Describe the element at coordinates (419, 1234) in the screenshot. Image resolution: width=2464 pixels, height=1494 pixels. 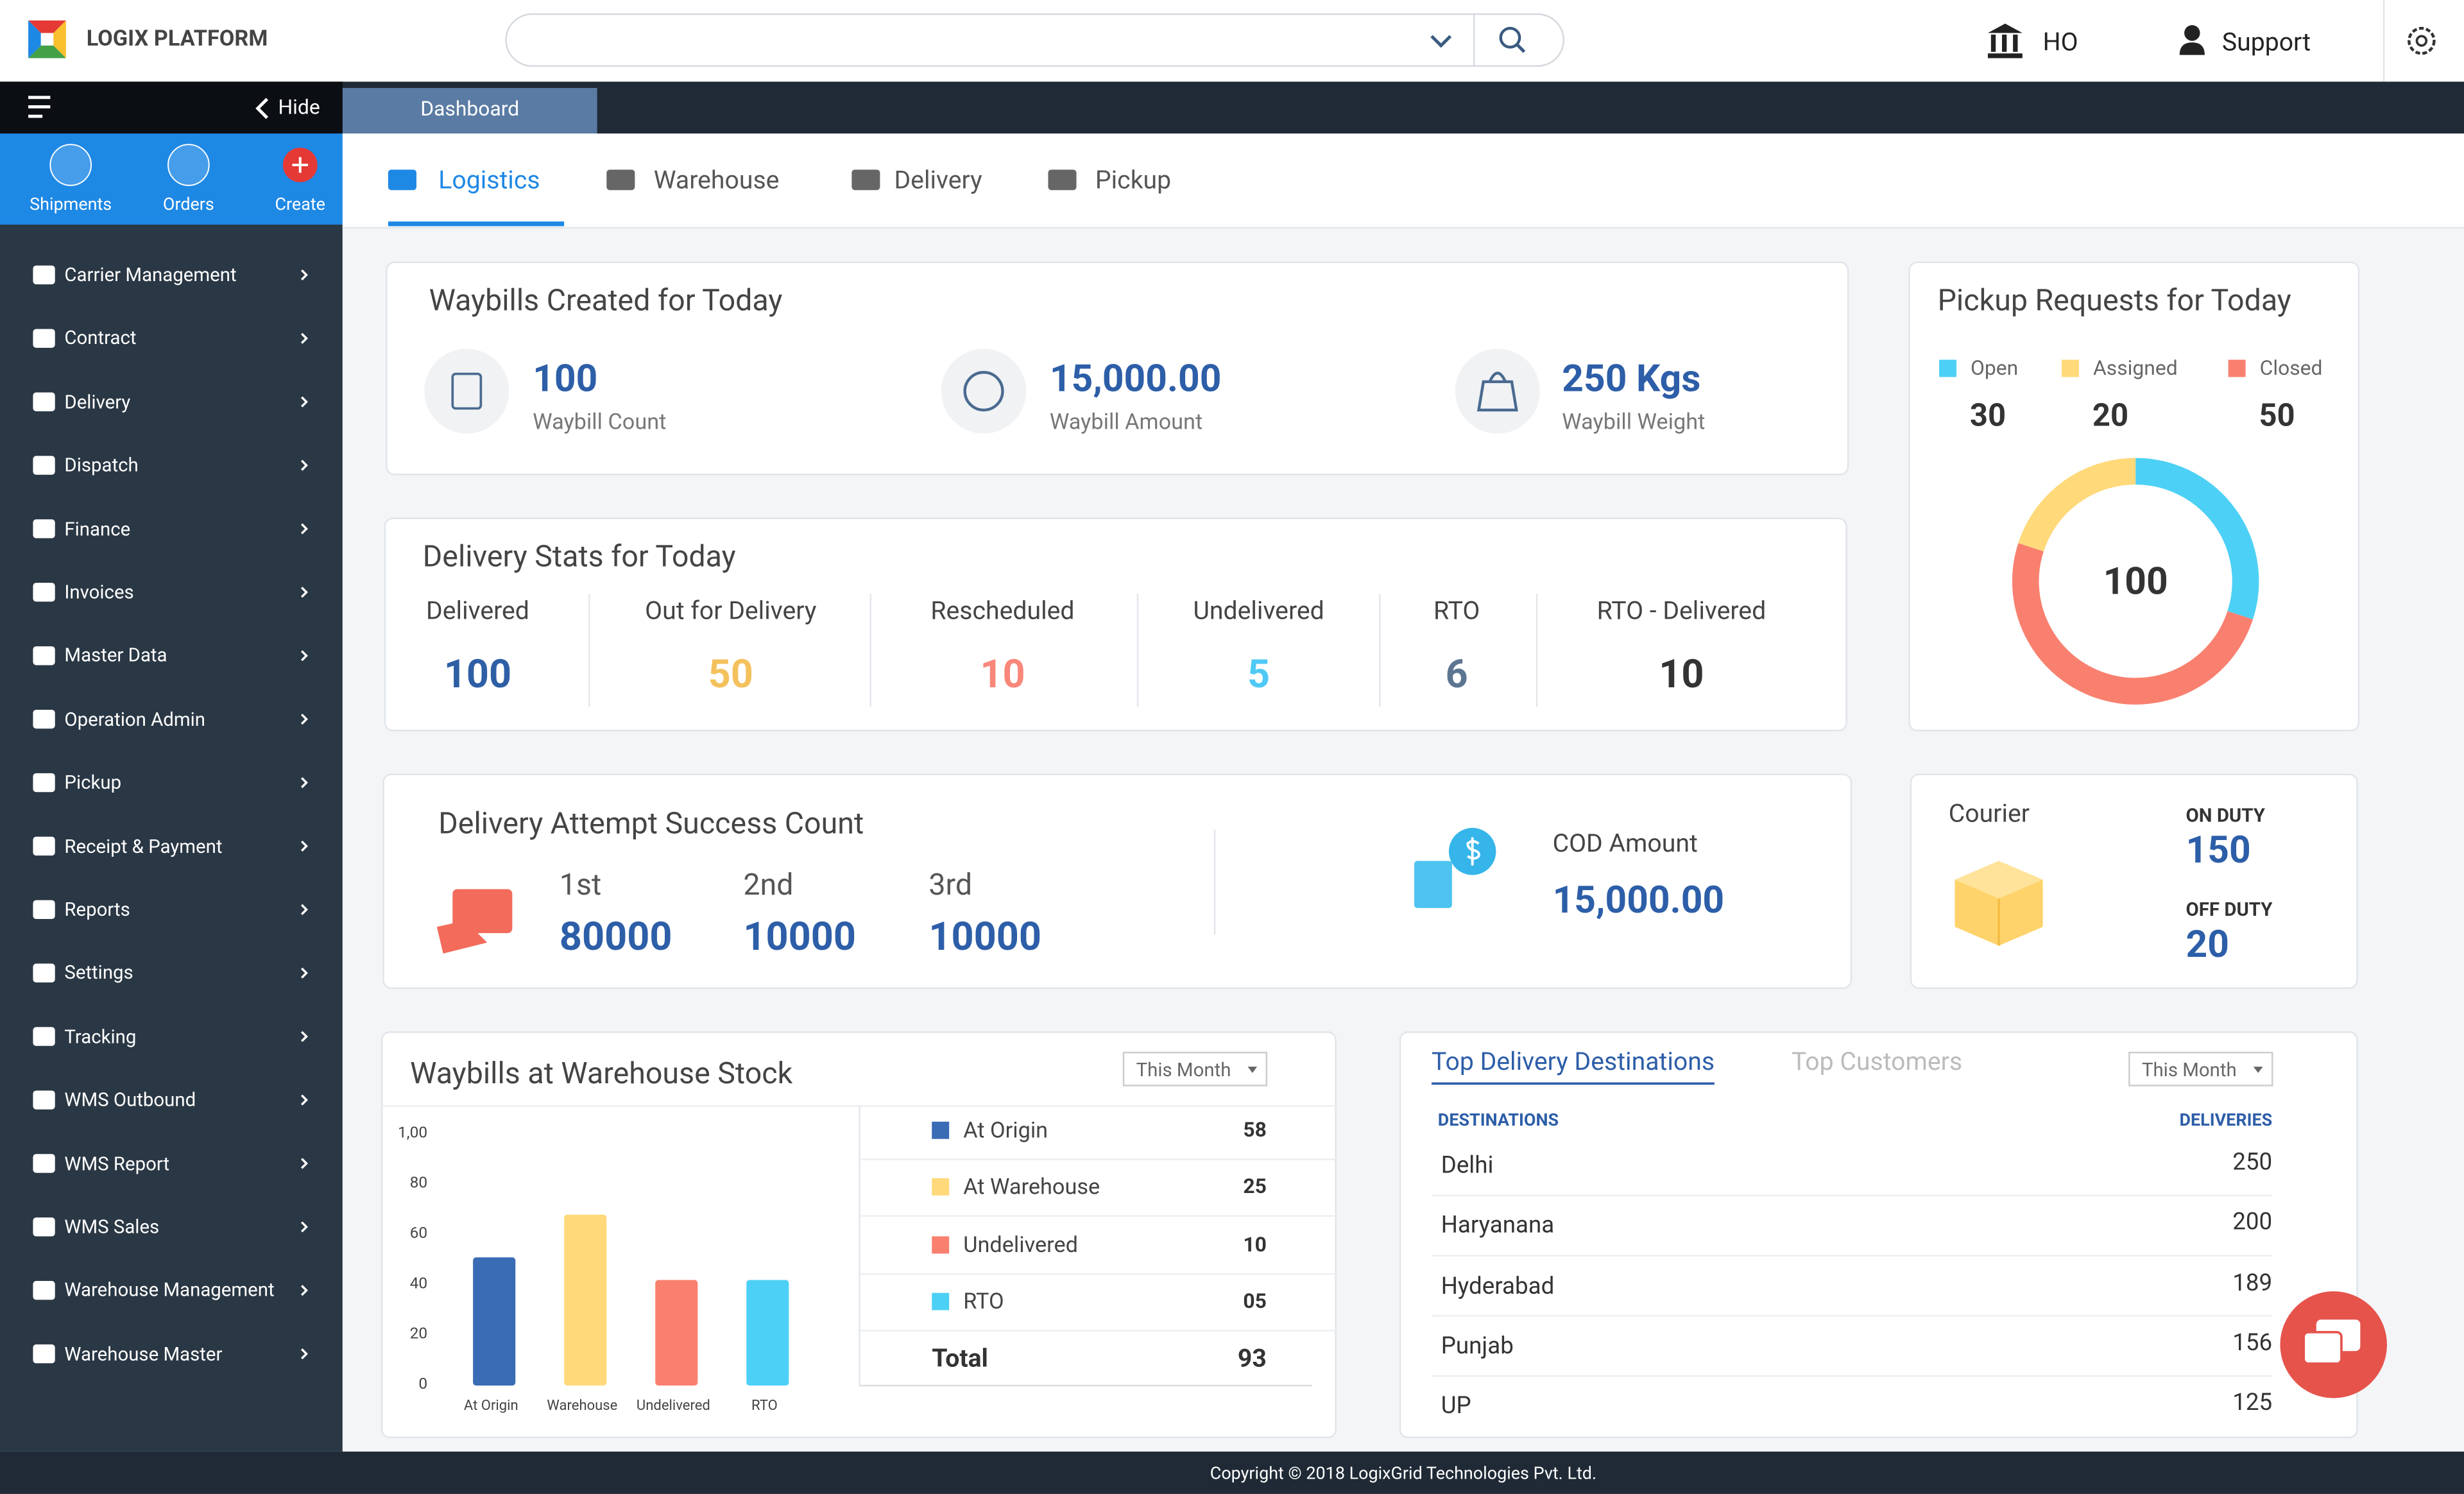
I see `y-tick-label: 60` at that location.